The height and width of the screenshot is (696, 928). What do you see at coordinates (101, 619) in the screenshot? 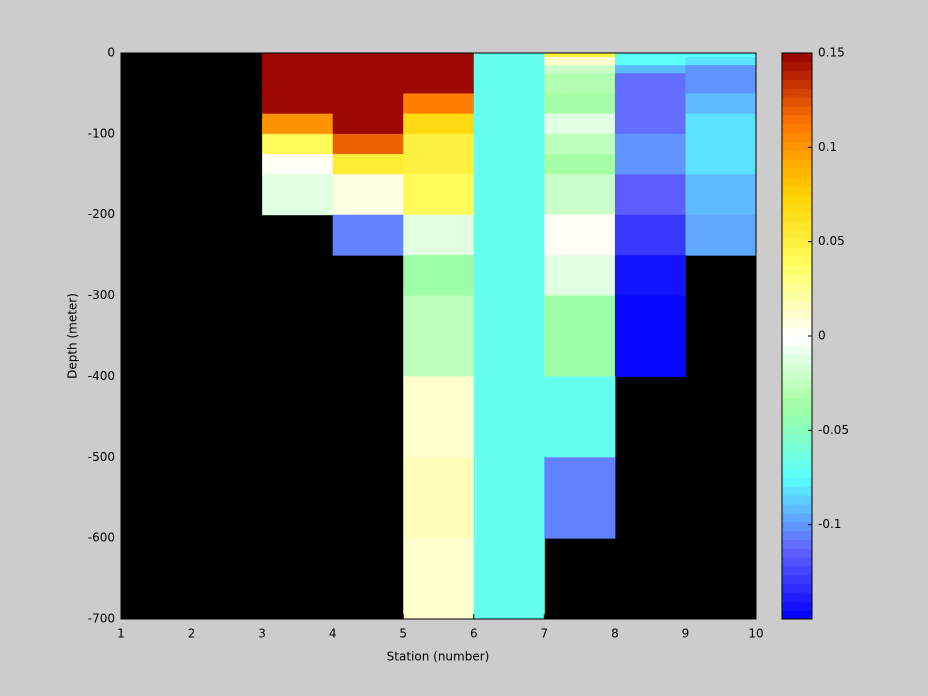
I see `y-tick-label: -700` at bounding box center [101, 619].